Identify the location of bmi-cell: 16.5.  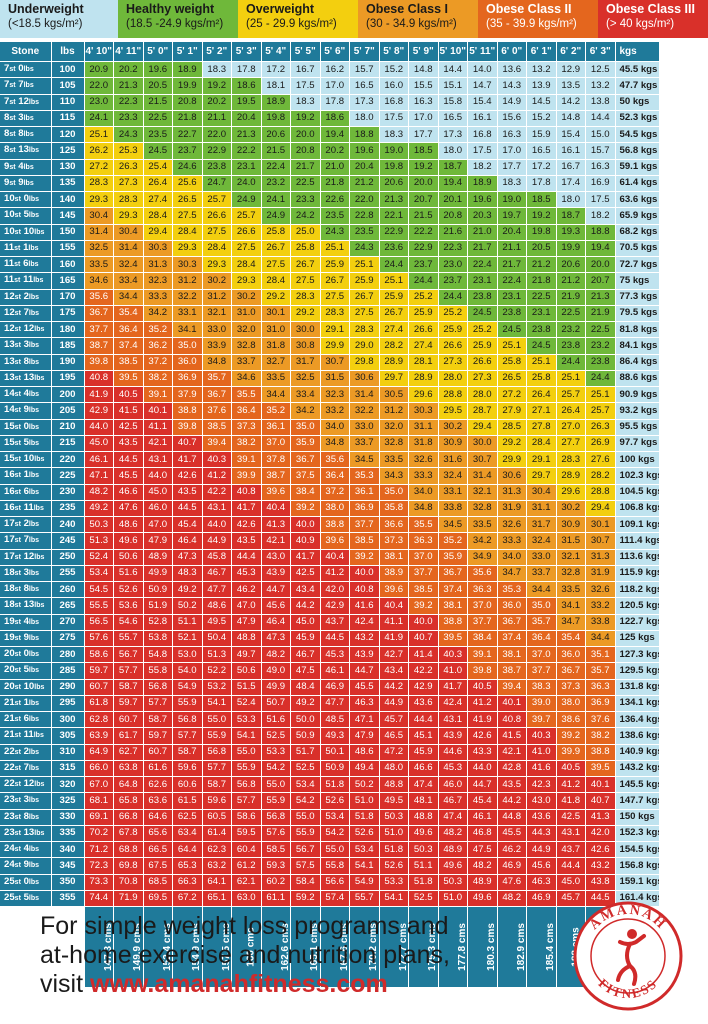
(364, 86).